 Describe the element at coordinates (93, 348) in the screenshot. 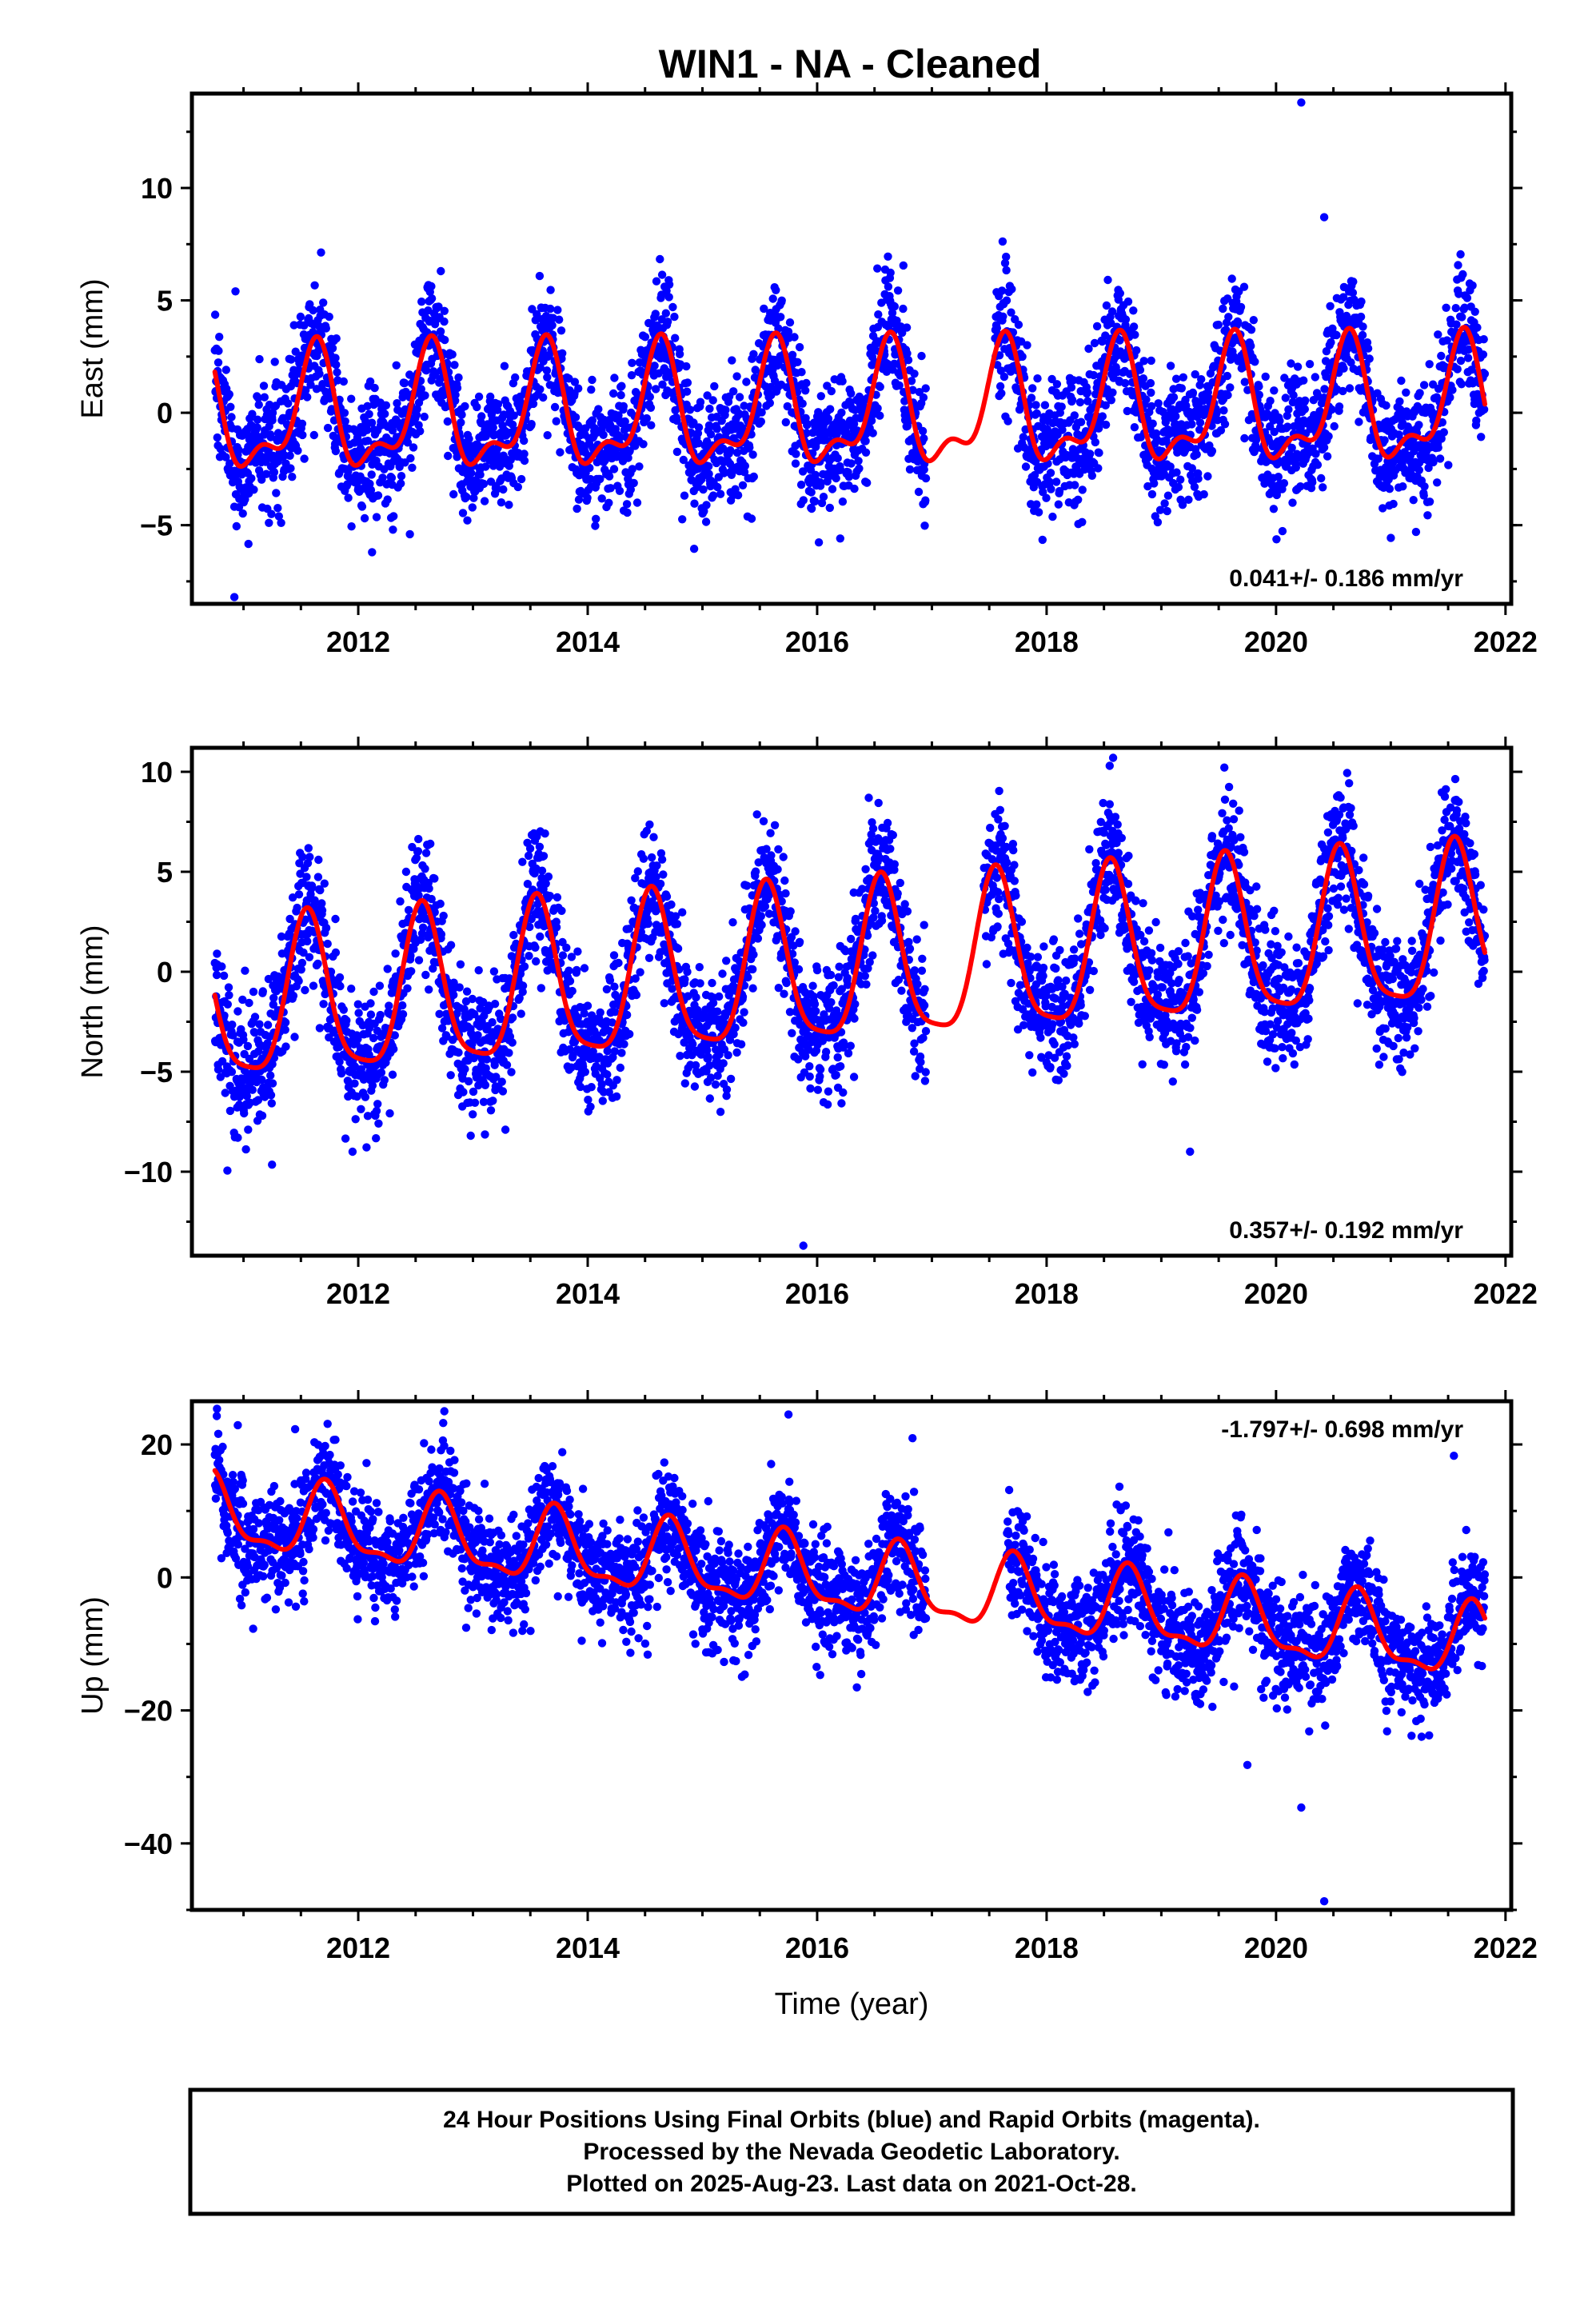

I see `east-y-axis-label: East (mm)` at that location.